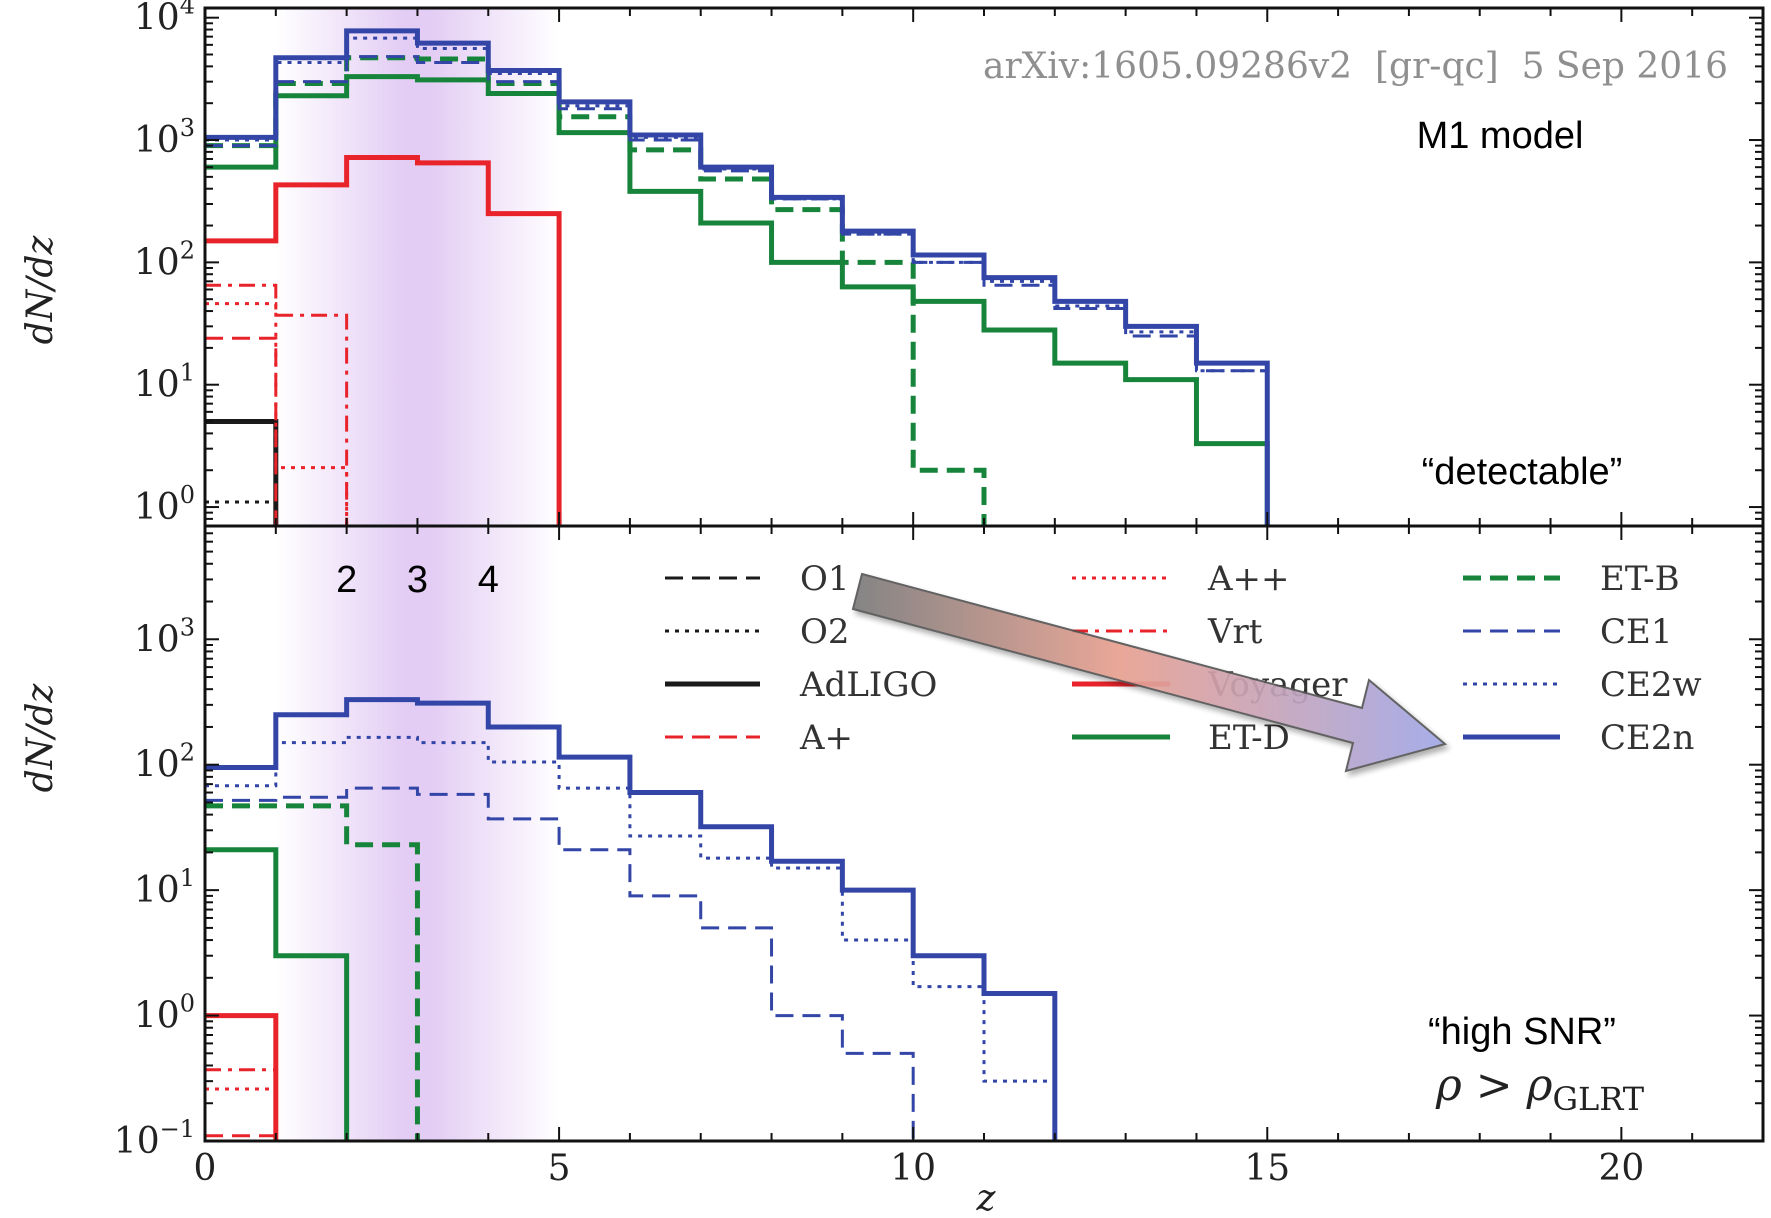  I want to click on bottom-y-tick-label: 10⁻¹, so click(154, 1138).